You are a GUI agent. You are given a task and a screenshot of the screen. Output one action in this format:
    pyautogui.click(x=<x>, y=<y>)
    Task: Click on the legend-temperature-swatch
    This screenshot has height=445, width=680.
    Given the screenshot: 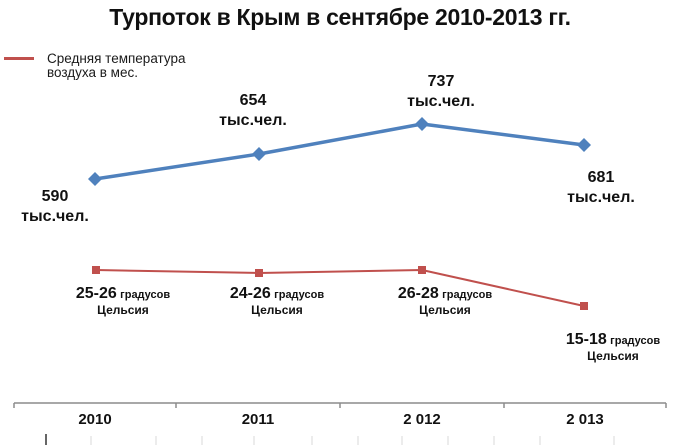 What is the action you would take?
    pyautogui.click(x=19, y=58)
    